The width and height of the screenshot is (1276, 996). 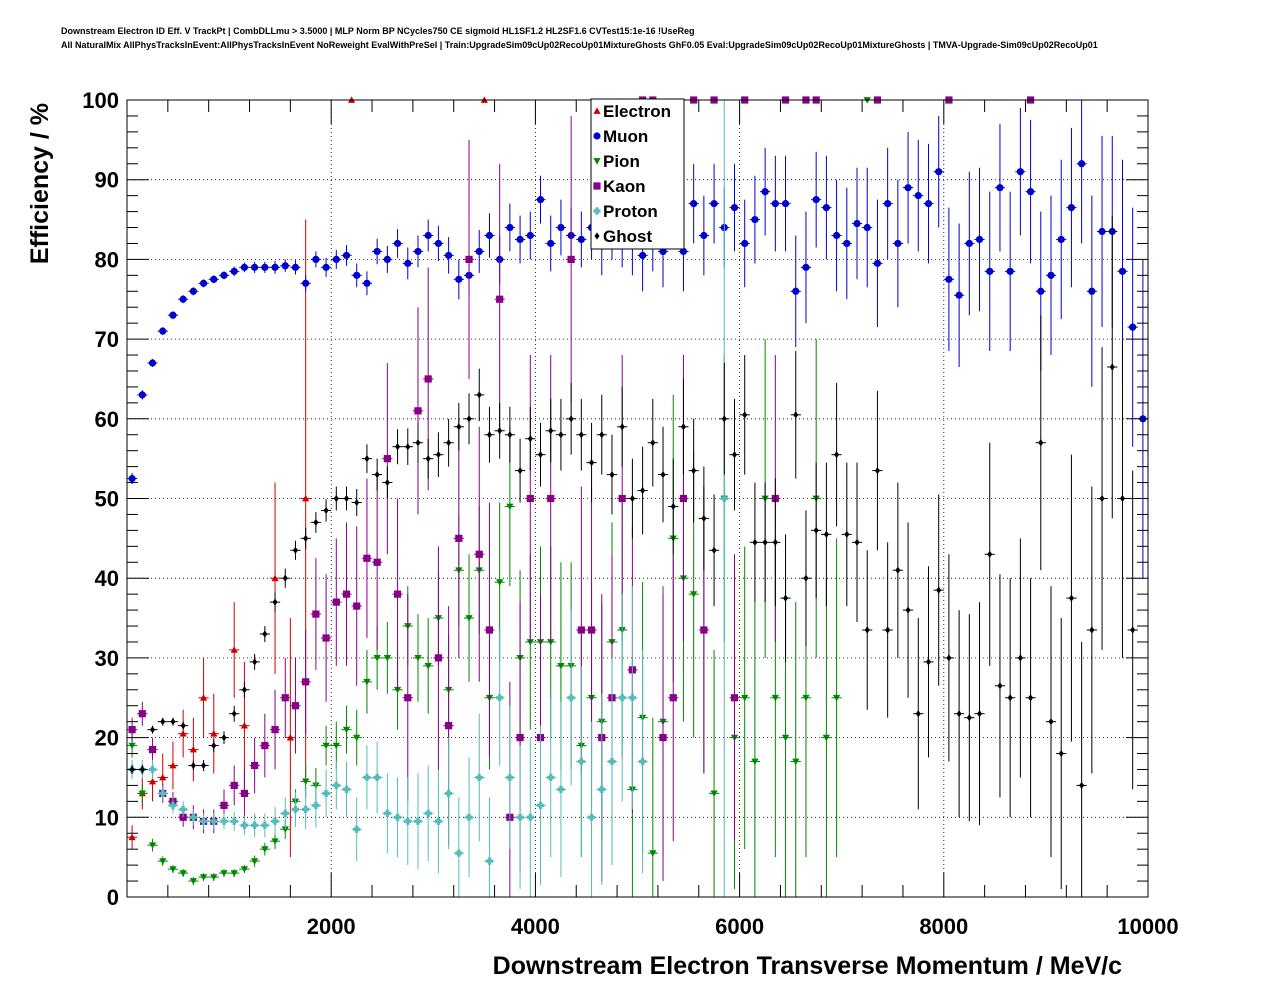 What do you see at coordinates (107, 259) in the screenshot?
I see `y-tick-label: 80` at bounding box center [107, 259].